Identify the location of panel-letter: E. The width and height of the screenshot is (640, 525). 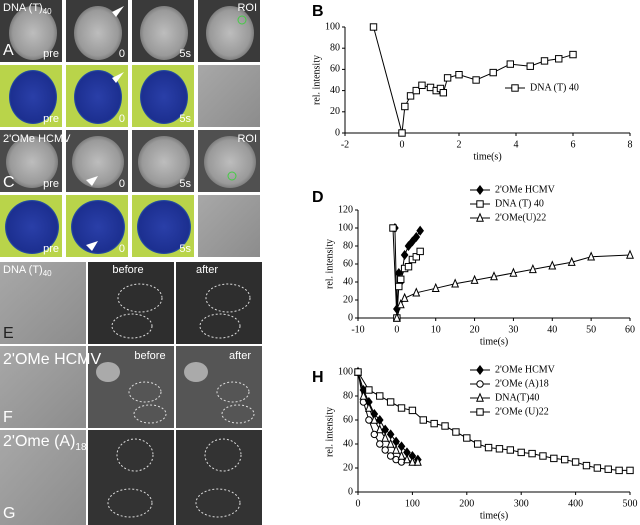
(8, 333).